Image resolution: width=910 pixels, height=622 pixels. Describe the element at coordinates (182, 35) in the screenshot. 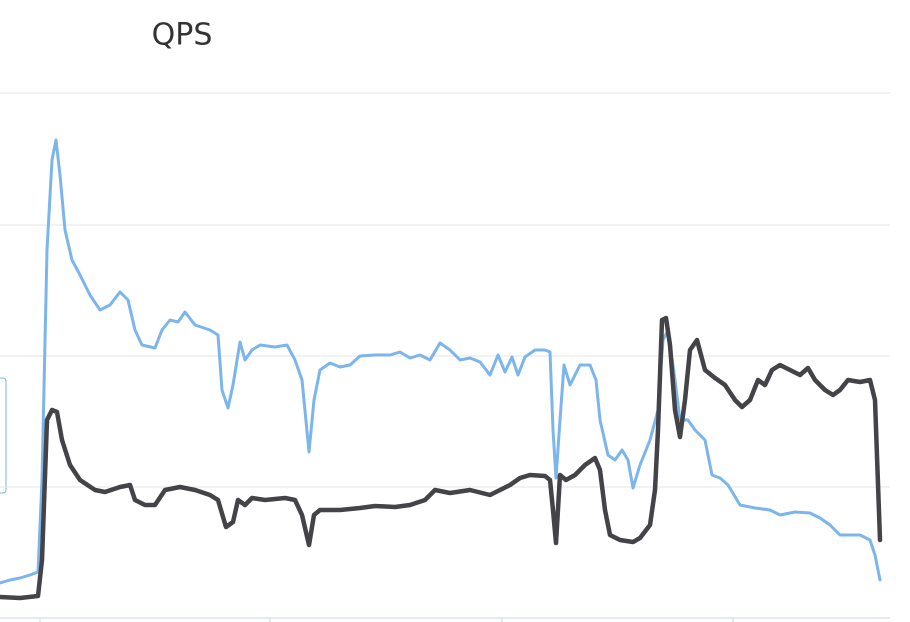

I see `chart-title: QPS` at that location.